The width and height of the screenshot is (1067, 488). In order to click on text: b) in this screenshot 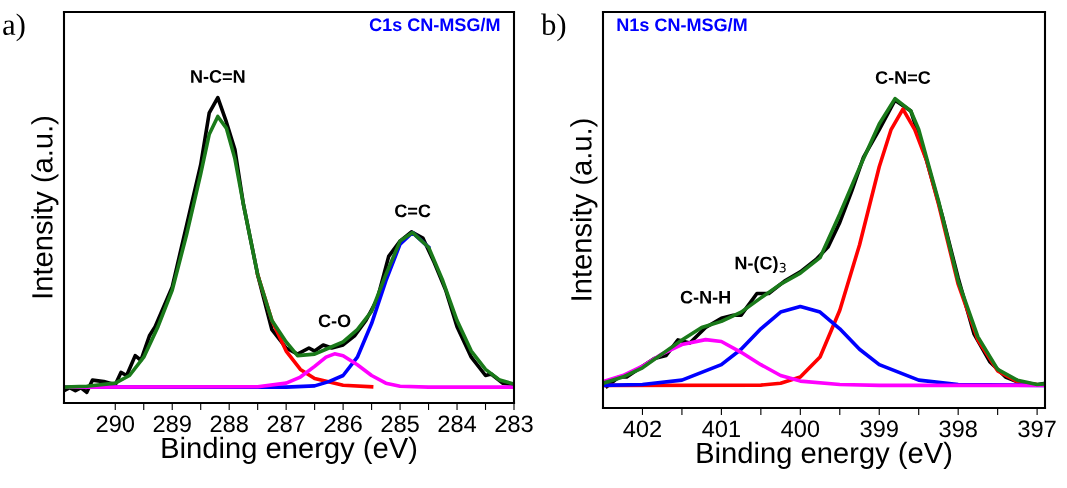, I will do `click(553, 27)`.